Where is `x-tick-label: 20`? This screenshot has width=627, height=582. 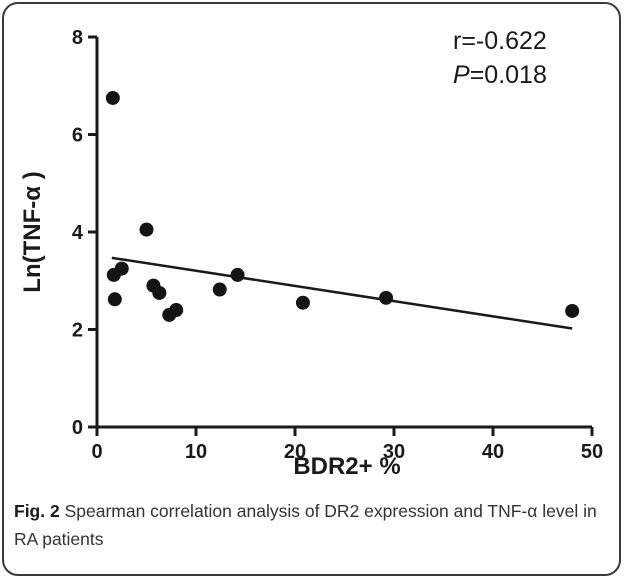 x-tick-label: 20 is located at coordinates (295, 452).